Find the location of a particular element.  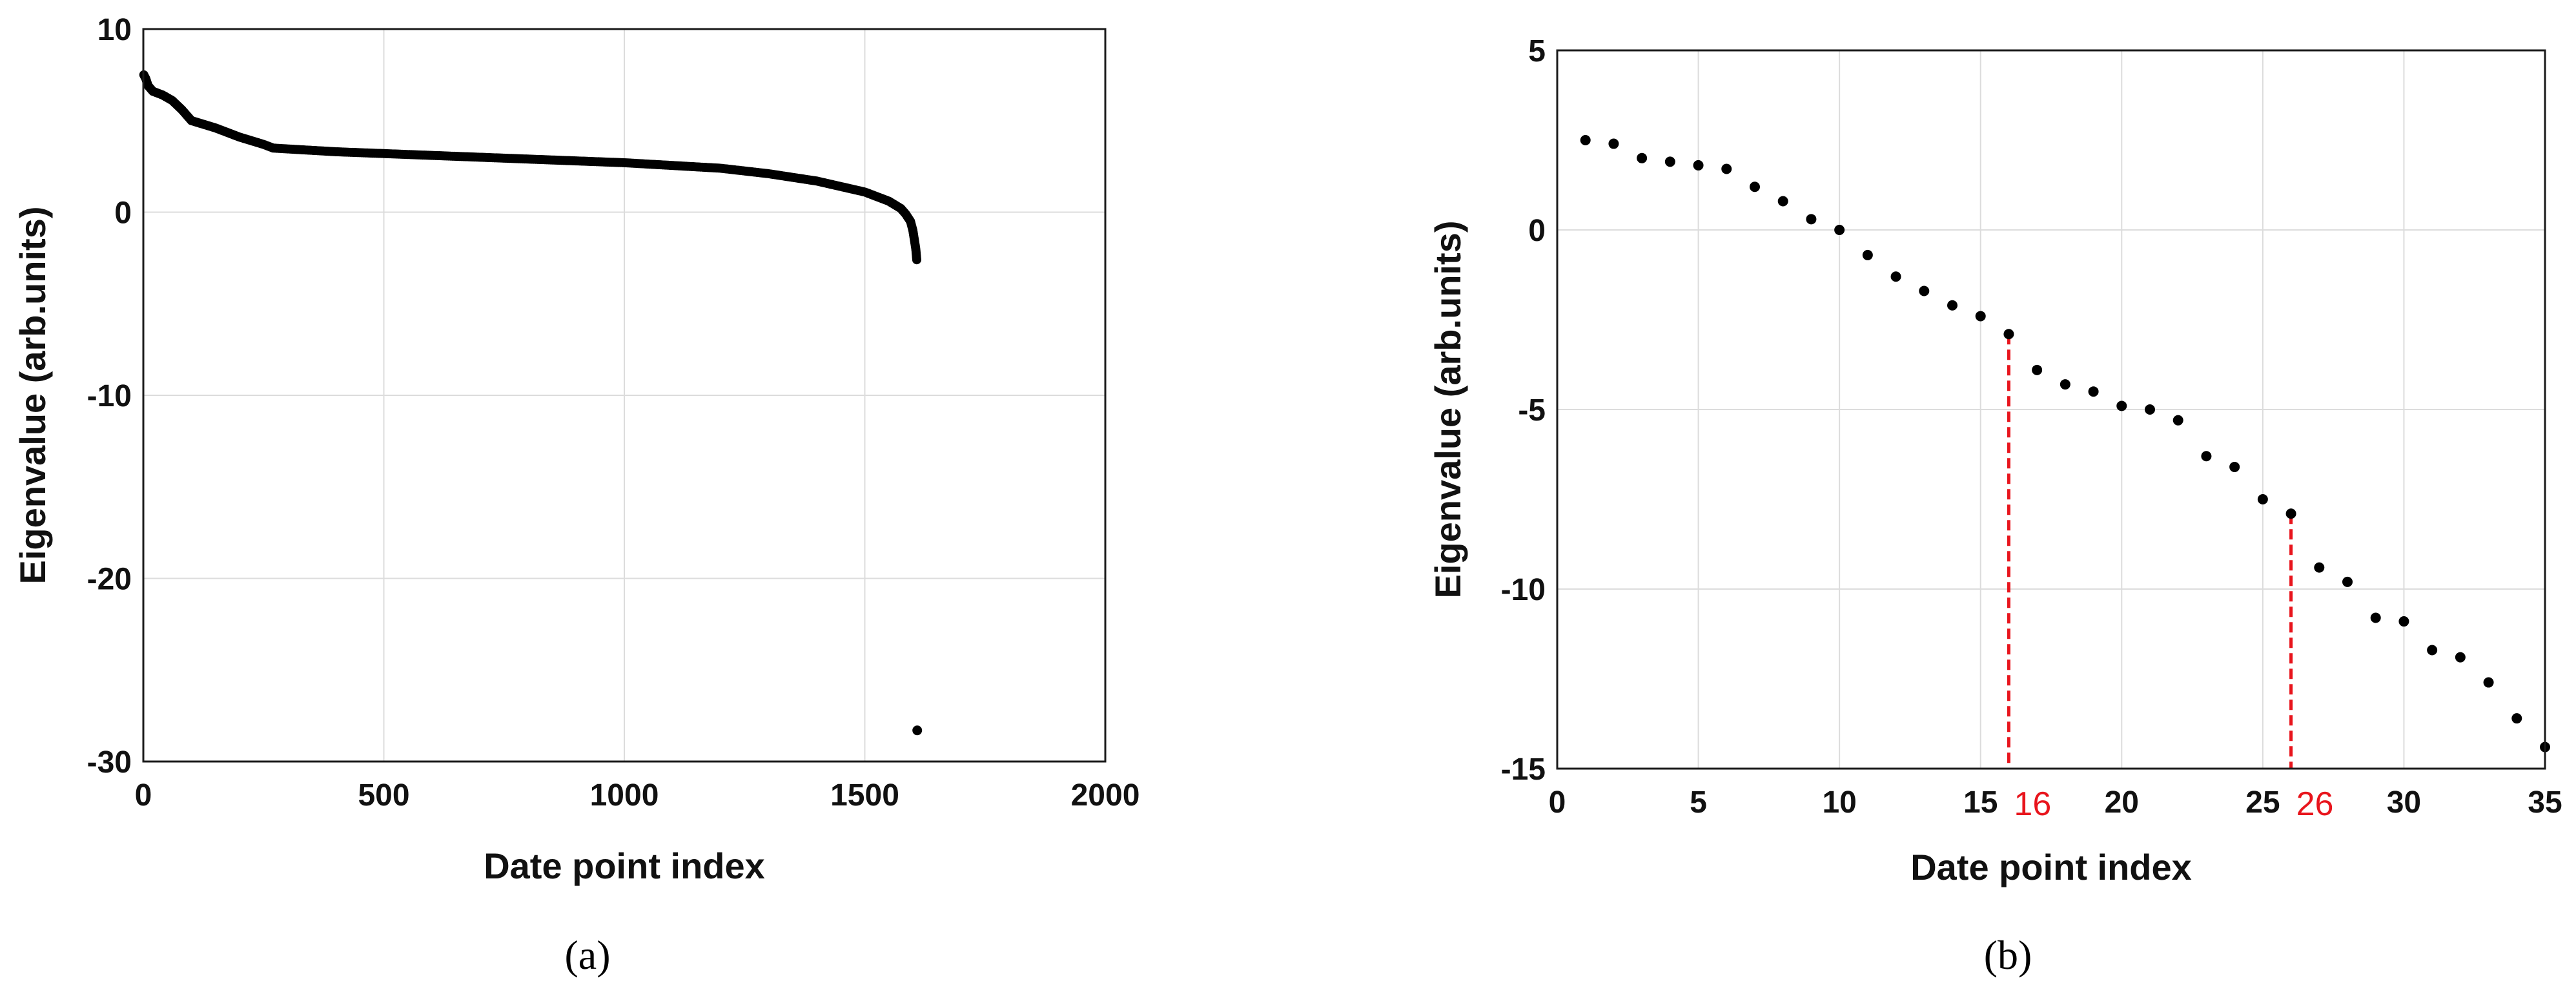

y-tick-labels: 5 0 -5 -10 -15 is located at coordinates (1523, 410).